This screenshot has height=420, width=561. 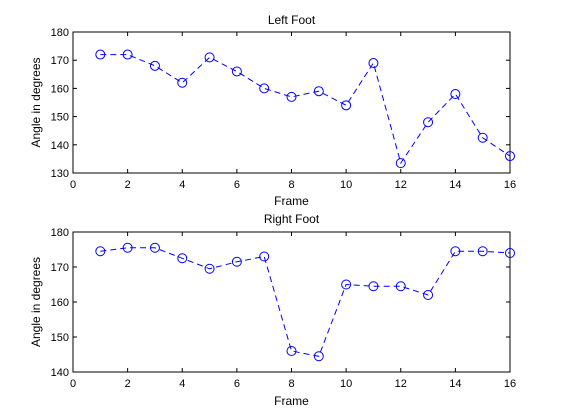 What do you see at coordinates (292, 20) in the screenshot?
I see `chart-title: Left Foot` at bounding box center [292, 20].